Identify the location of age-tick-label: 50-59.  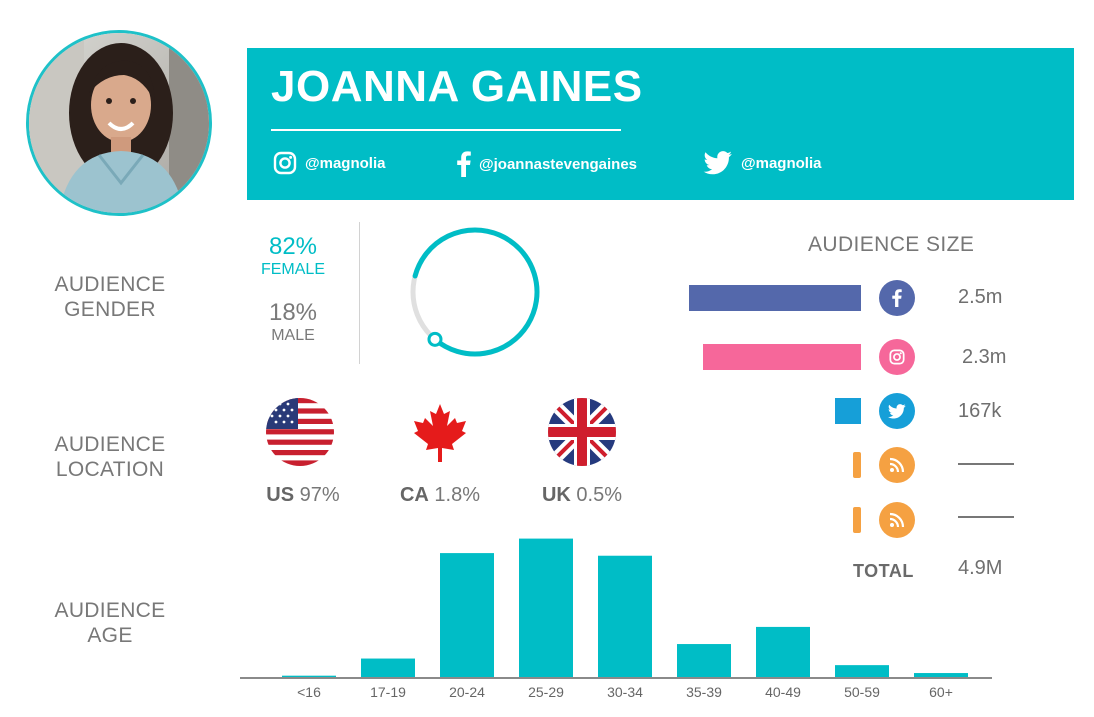
(862, 692).